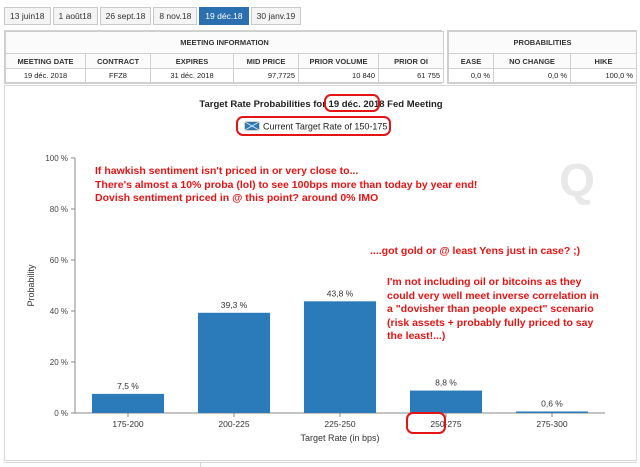  What do you see at coordinates (320, 464) in the screenshot?
I see `bottom-panel-edge` at bounding box center [320, 464].